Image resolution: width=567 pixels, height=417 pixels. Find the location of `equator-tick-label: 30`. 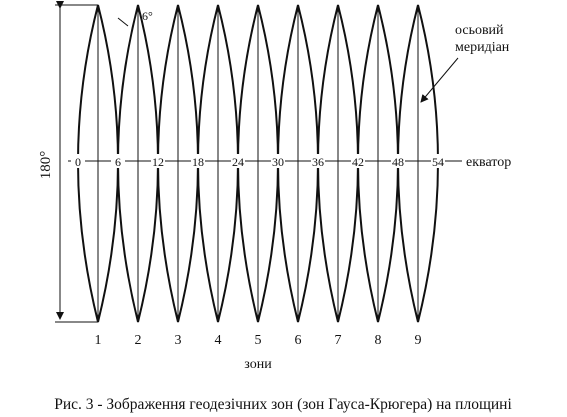

equator-tick-label: 30 is located at coordinates (278, 162).